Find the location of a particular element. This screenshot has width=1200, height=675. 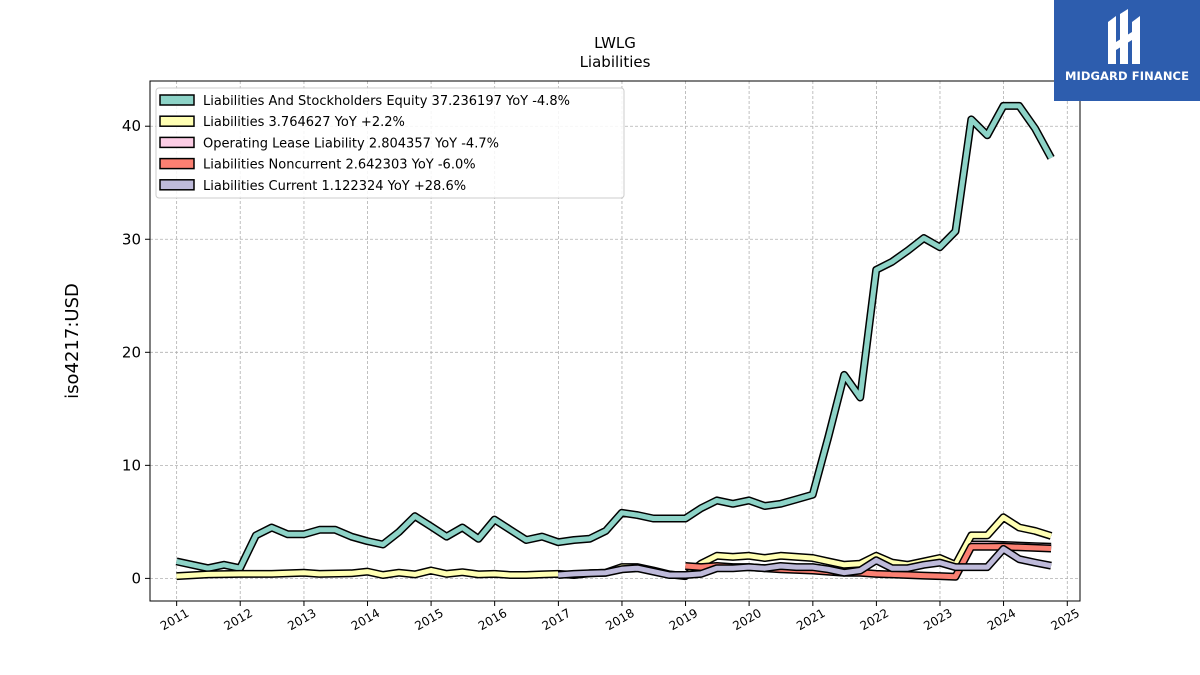

y-tick-label: 0 is located at coordinates (136, 578).